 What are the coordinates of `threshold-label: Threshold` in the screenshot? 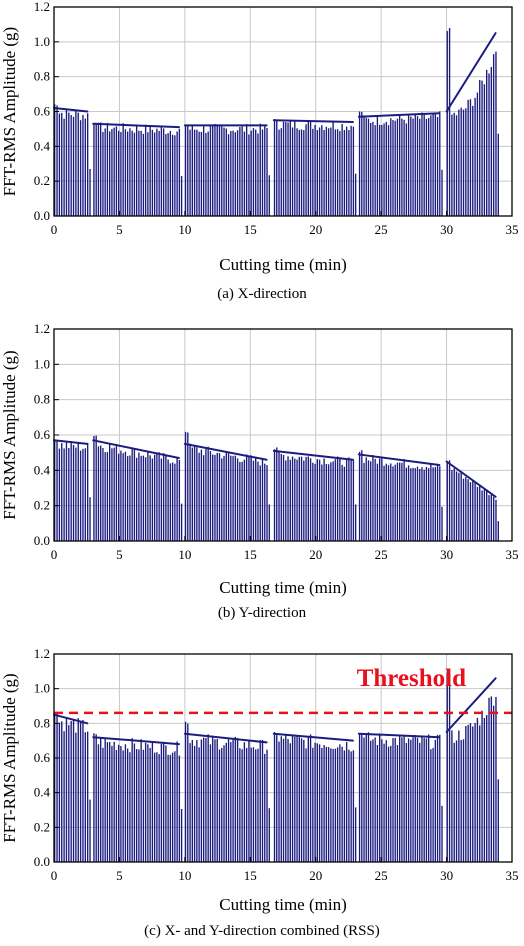 It's located at (411, 678).